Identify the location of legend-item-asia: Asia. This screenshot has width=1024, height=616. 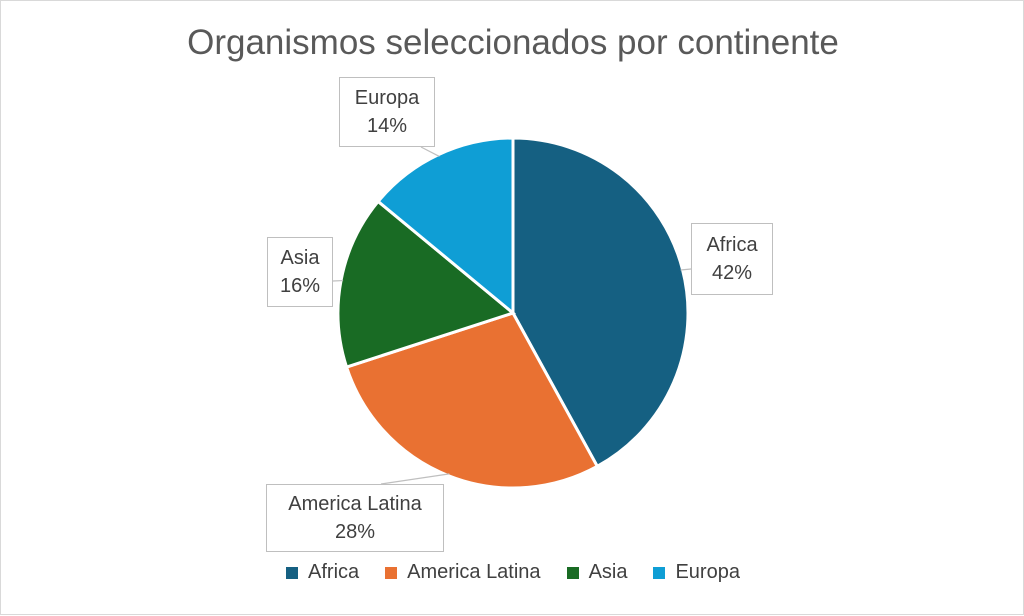
(597, 572).